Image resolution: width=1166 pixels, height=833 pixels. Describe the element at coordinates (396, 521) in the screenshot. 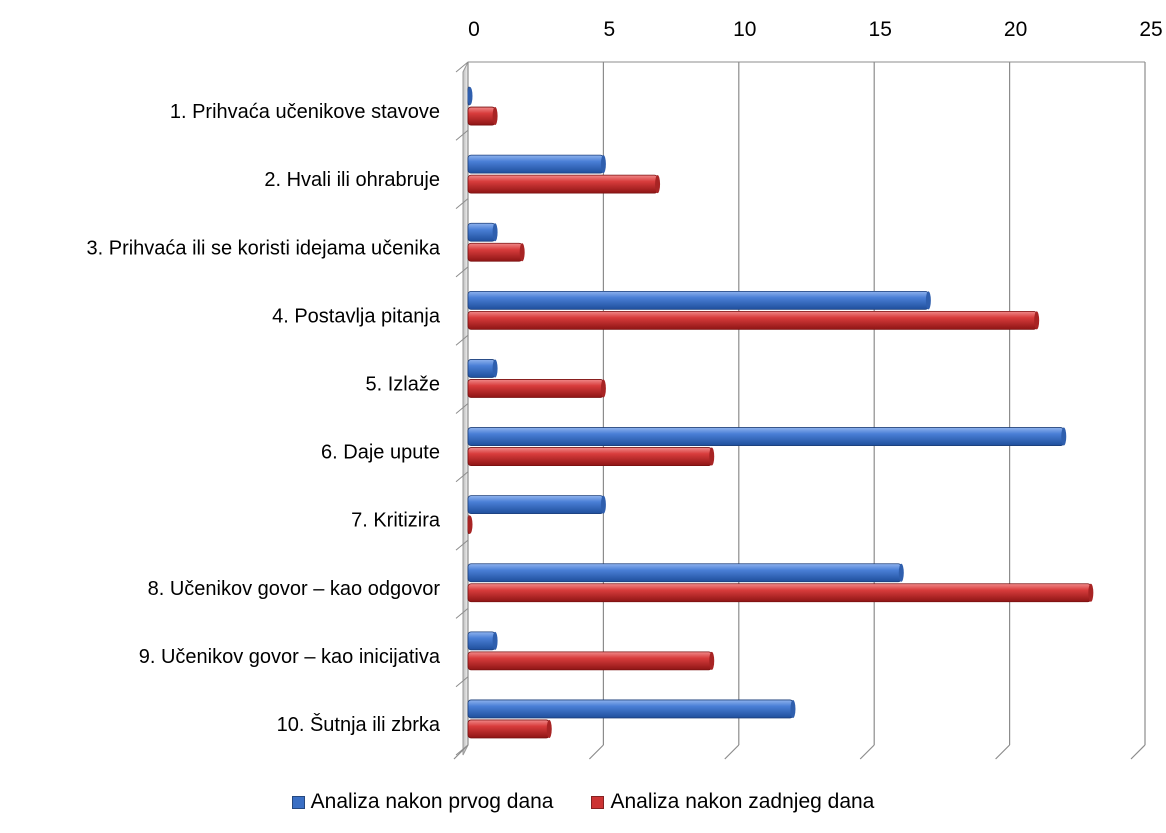

I see `y-category-label: 7. Kritizira` at that location.